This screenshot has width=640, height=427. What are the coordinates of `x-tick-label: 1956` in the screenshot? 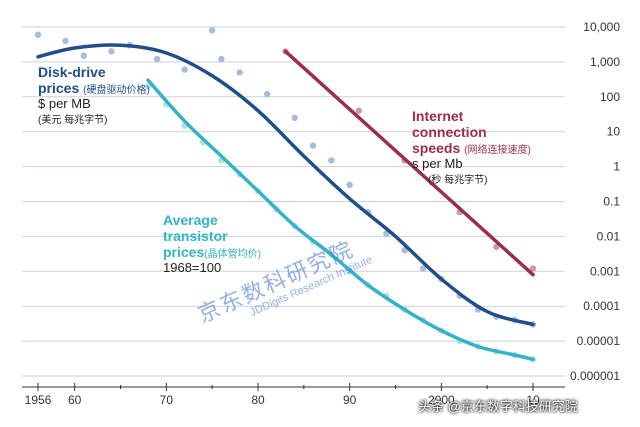 It's located at (38, 400).